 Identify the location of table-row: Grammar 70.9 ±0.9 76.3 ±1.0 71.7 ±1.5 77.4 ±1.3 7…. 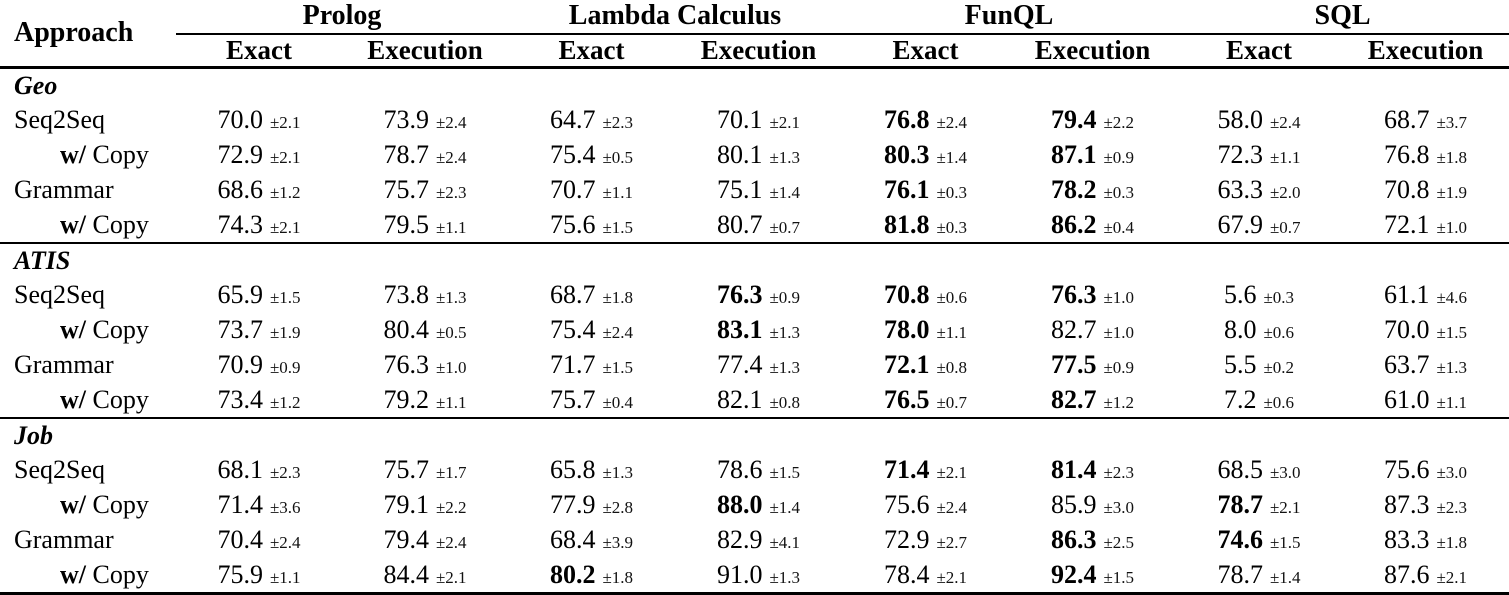
(754, 364).